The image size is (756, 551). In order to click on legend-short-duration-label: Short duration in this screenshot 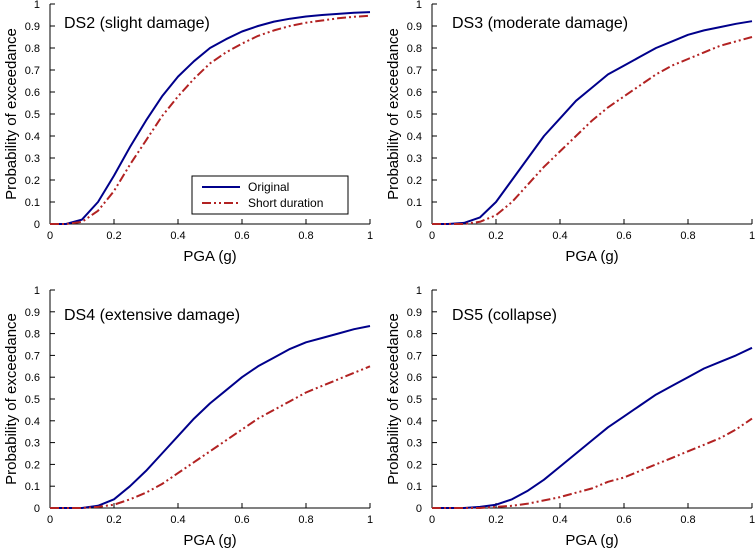, I will do `click(285, 203)`.